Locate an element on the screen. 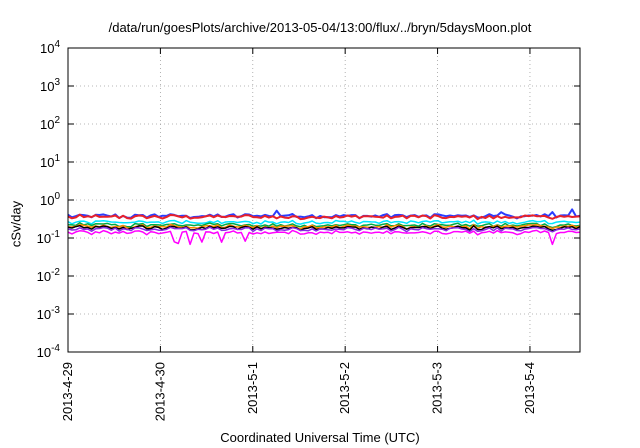  y-tick-label: 10⁻⁴ is located at coordinates (49, 351).